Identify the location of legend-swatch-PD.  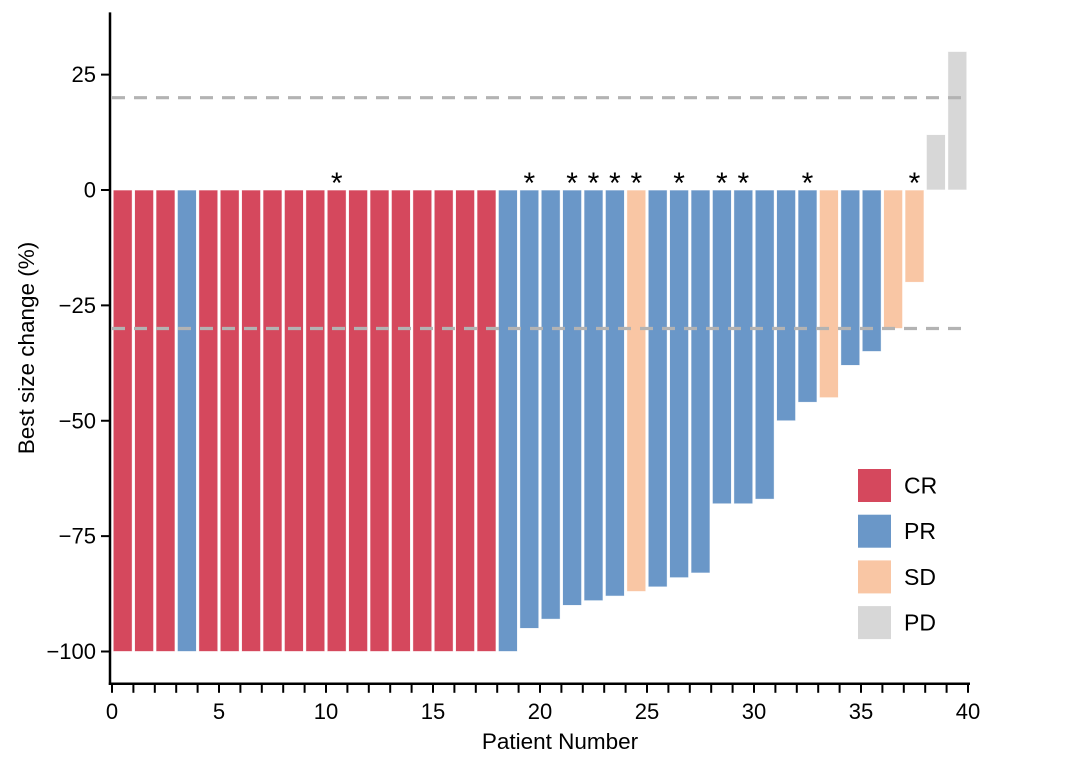
(874, 623).